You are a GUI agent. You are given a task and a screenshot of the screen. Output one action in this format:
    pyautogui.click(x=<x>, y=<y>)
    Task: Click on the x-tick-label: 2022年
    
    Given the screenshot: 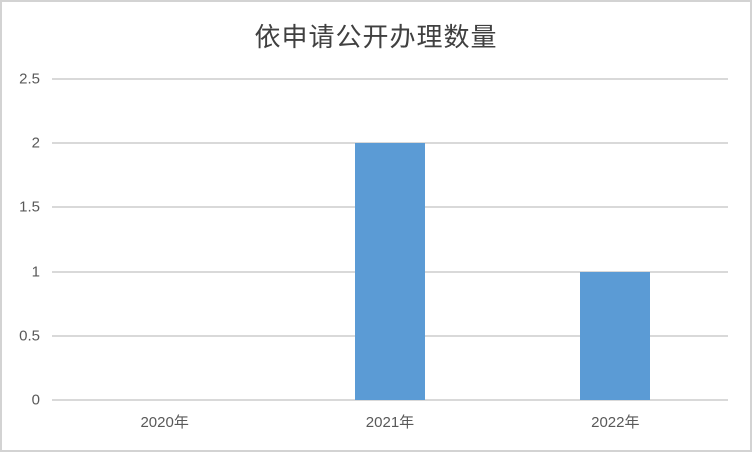 What is the action you would take?
    pyautogui.click(x=615, y=422)
    